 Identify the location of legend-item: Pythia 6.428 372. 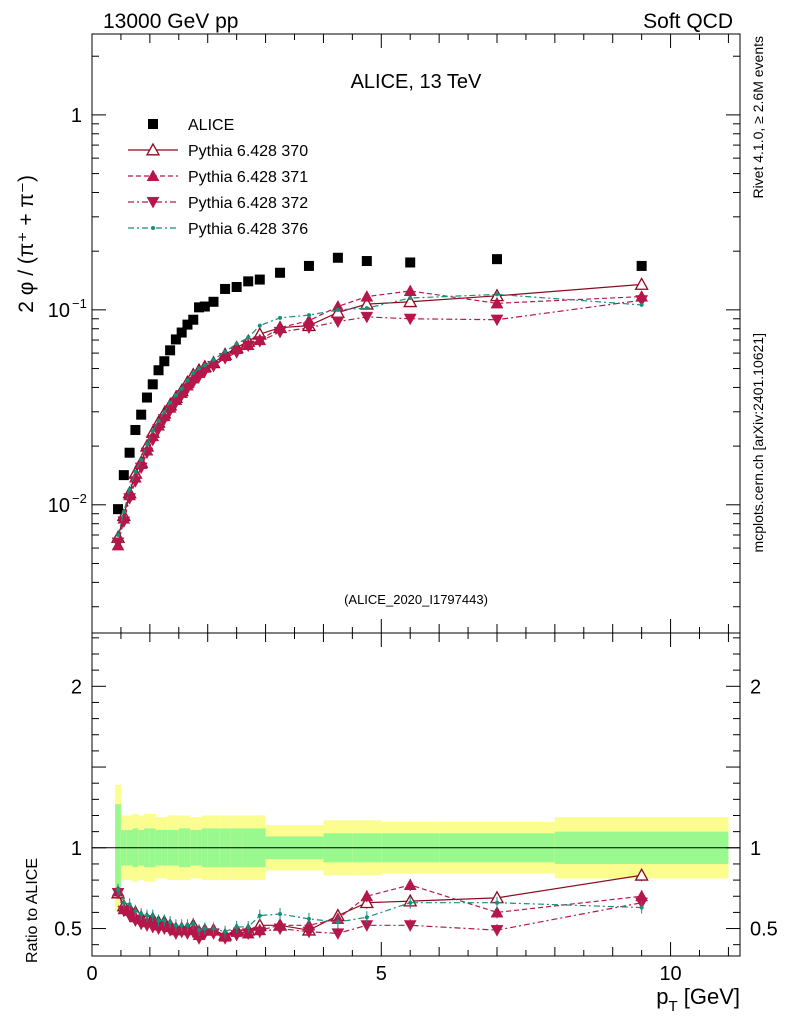
(218, 203).